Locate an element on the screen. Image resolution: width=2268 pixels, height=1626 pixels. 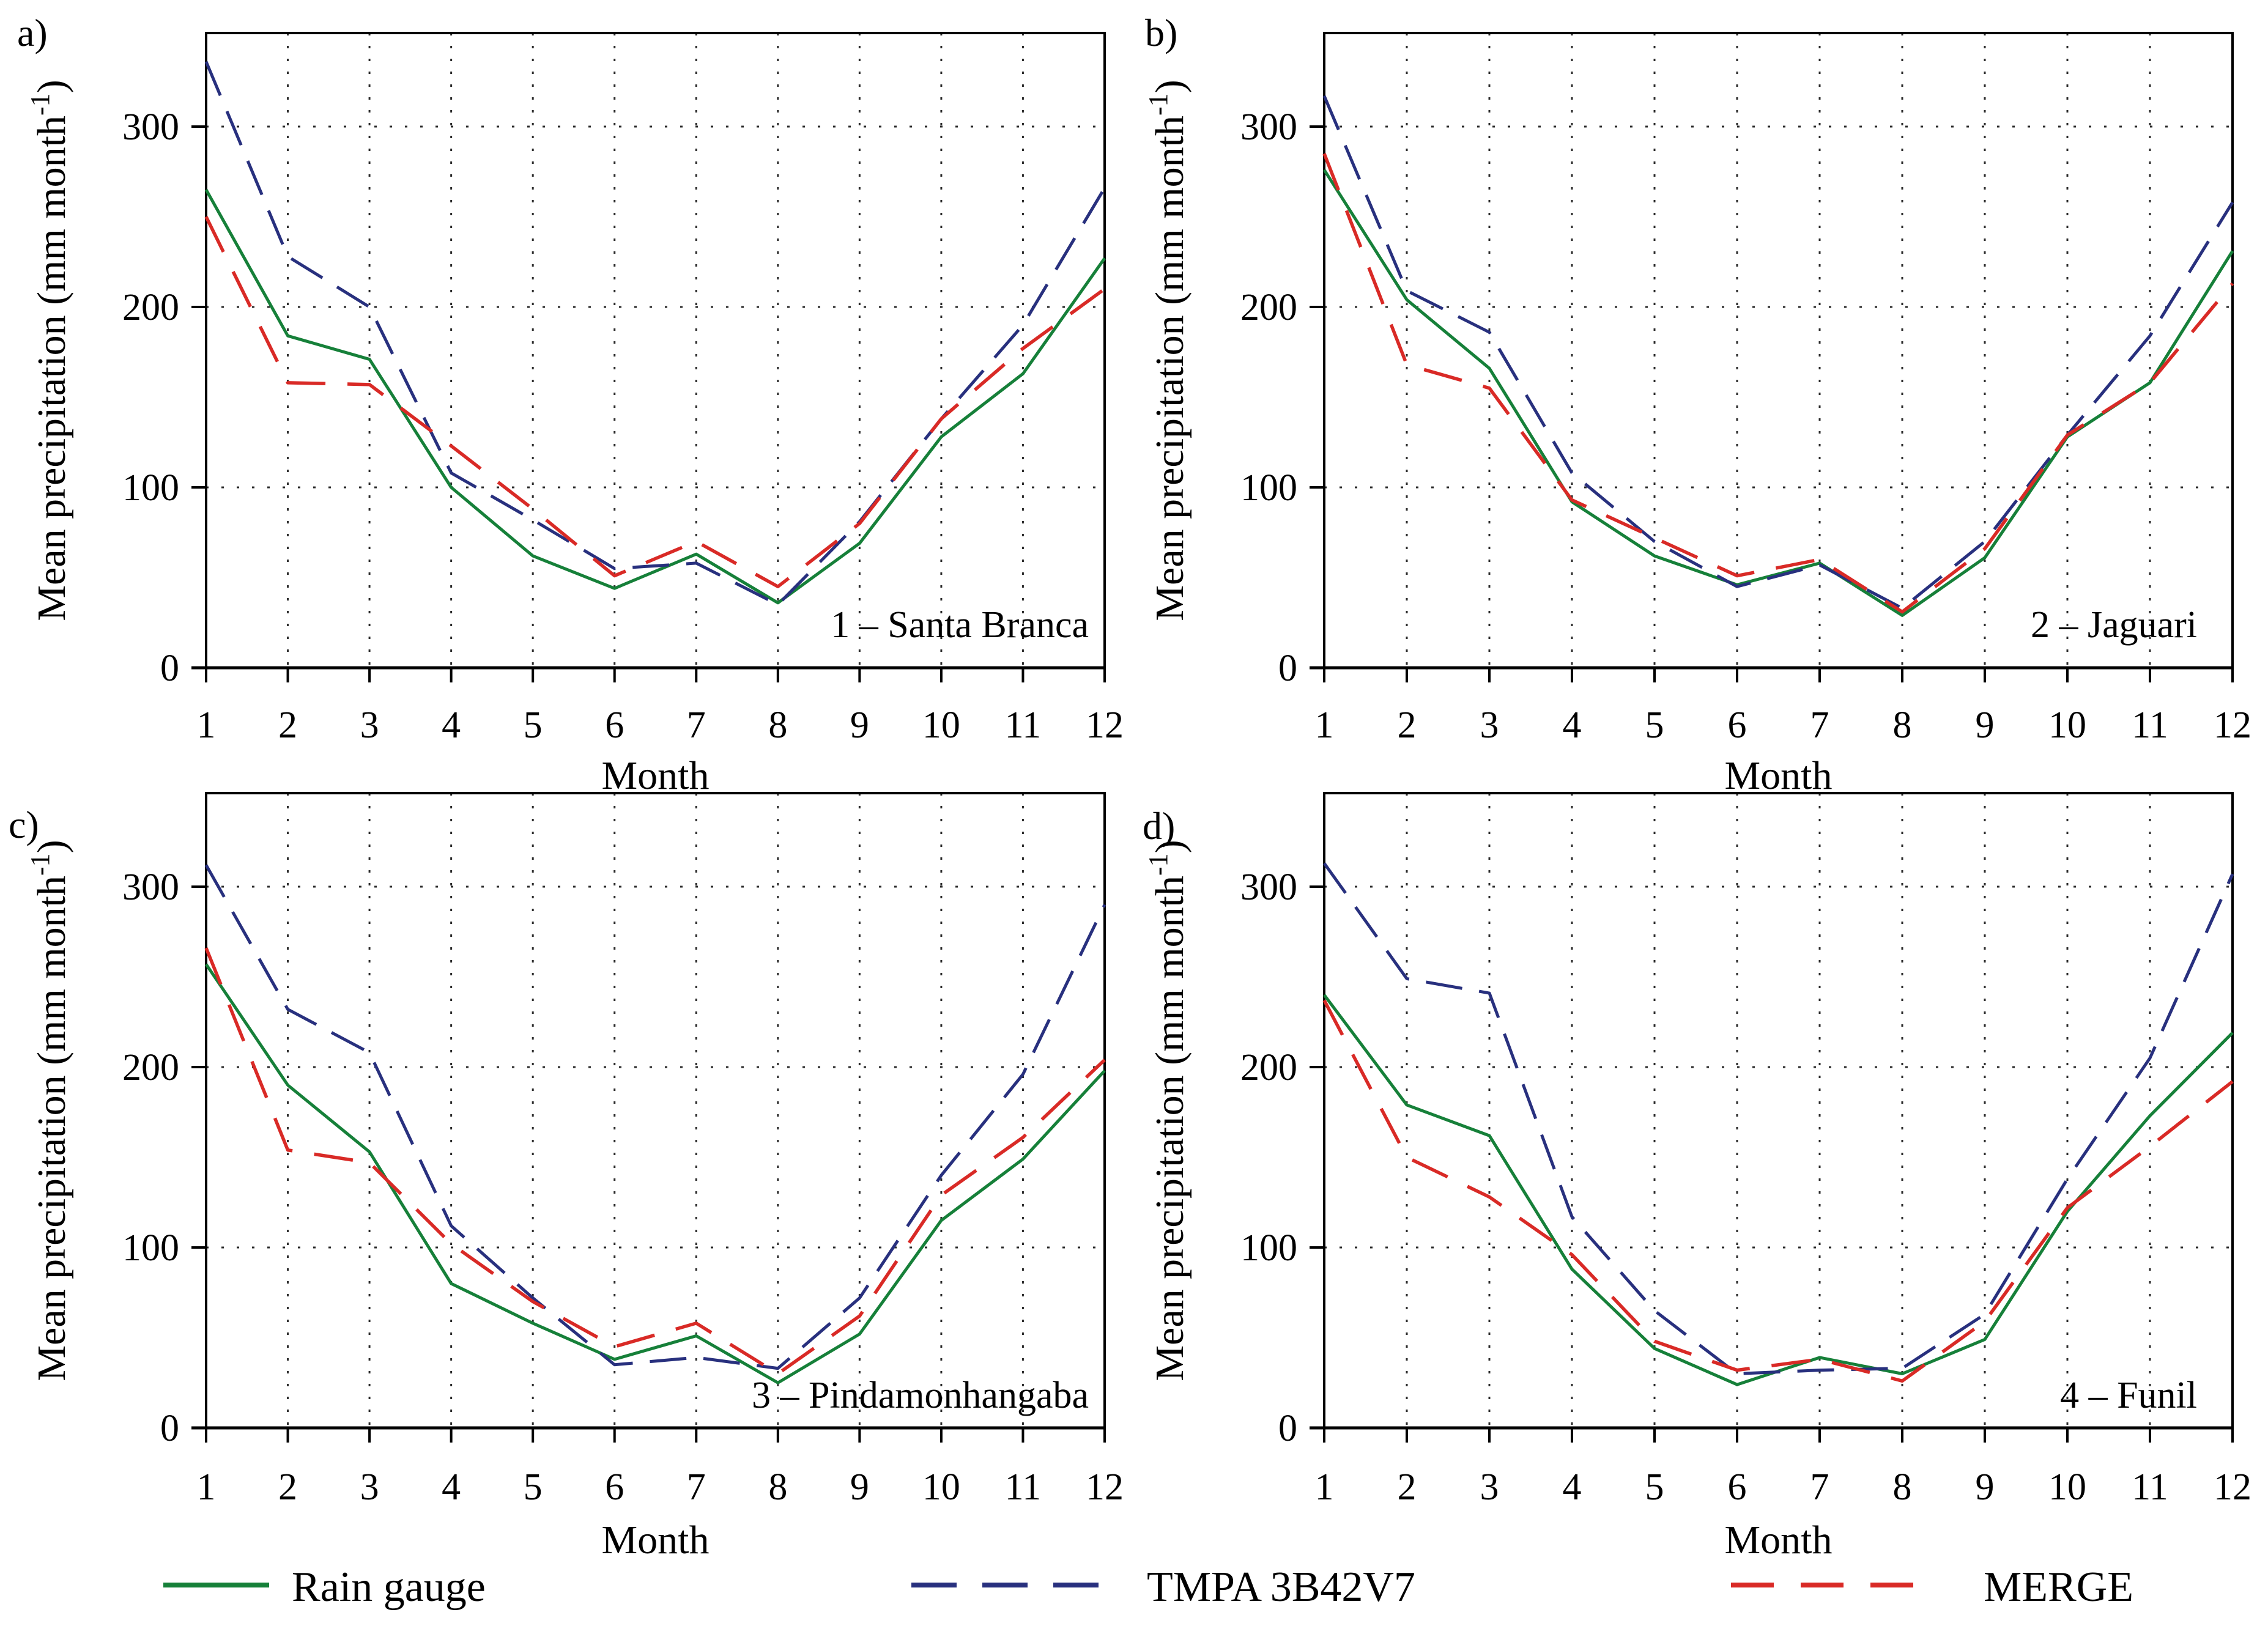
panel-letter: a) is located at coordinates (32, 32).